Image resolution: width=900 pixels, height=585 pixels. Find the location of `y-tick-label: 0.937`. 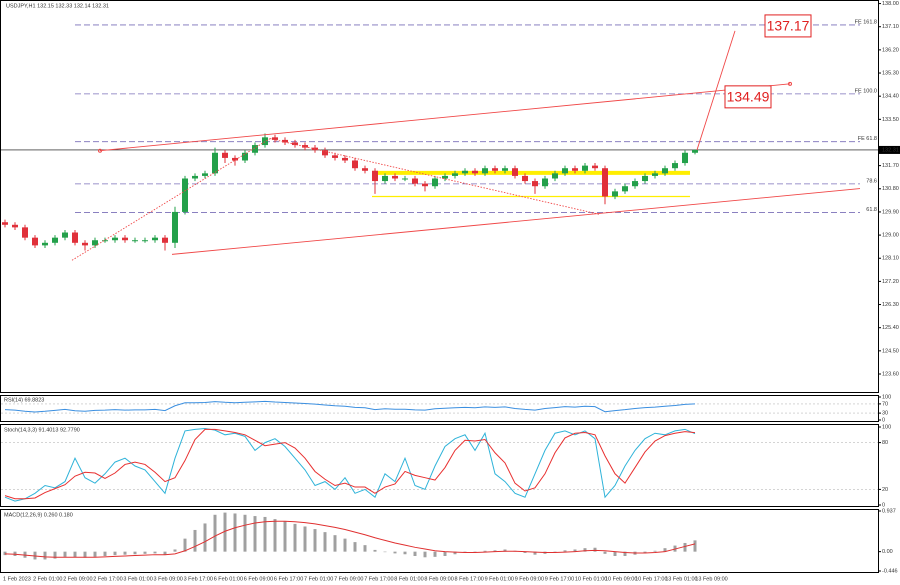

y-tick-label: 0.937 is located at coordinates (889, 511).